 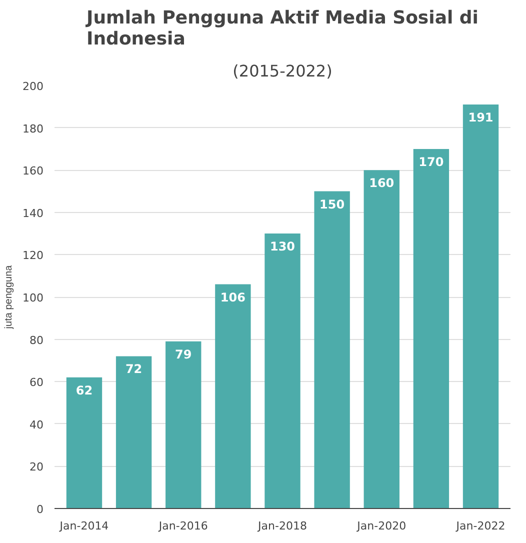 What do you see at coordinates (37, 383) in the screenshot?
I see `y-tick-label: 60` at bounding box center [37, 383].